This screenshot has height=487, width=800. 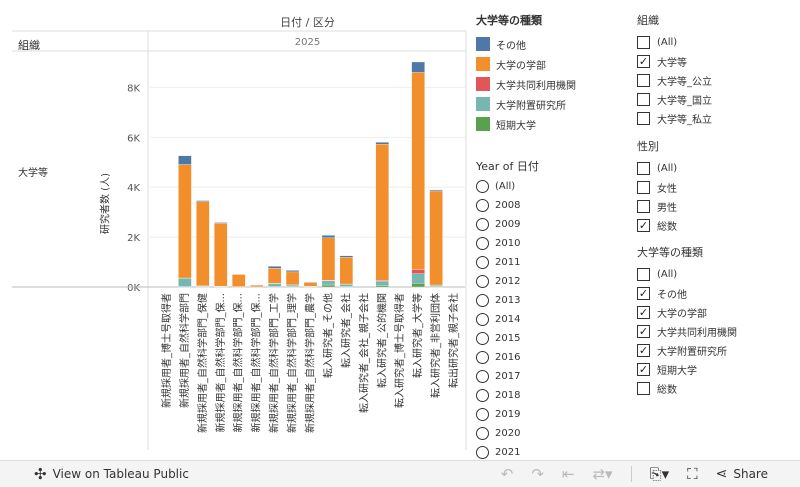 I want to click on download-icon: ⎘▾, so click(x=659, y=474).